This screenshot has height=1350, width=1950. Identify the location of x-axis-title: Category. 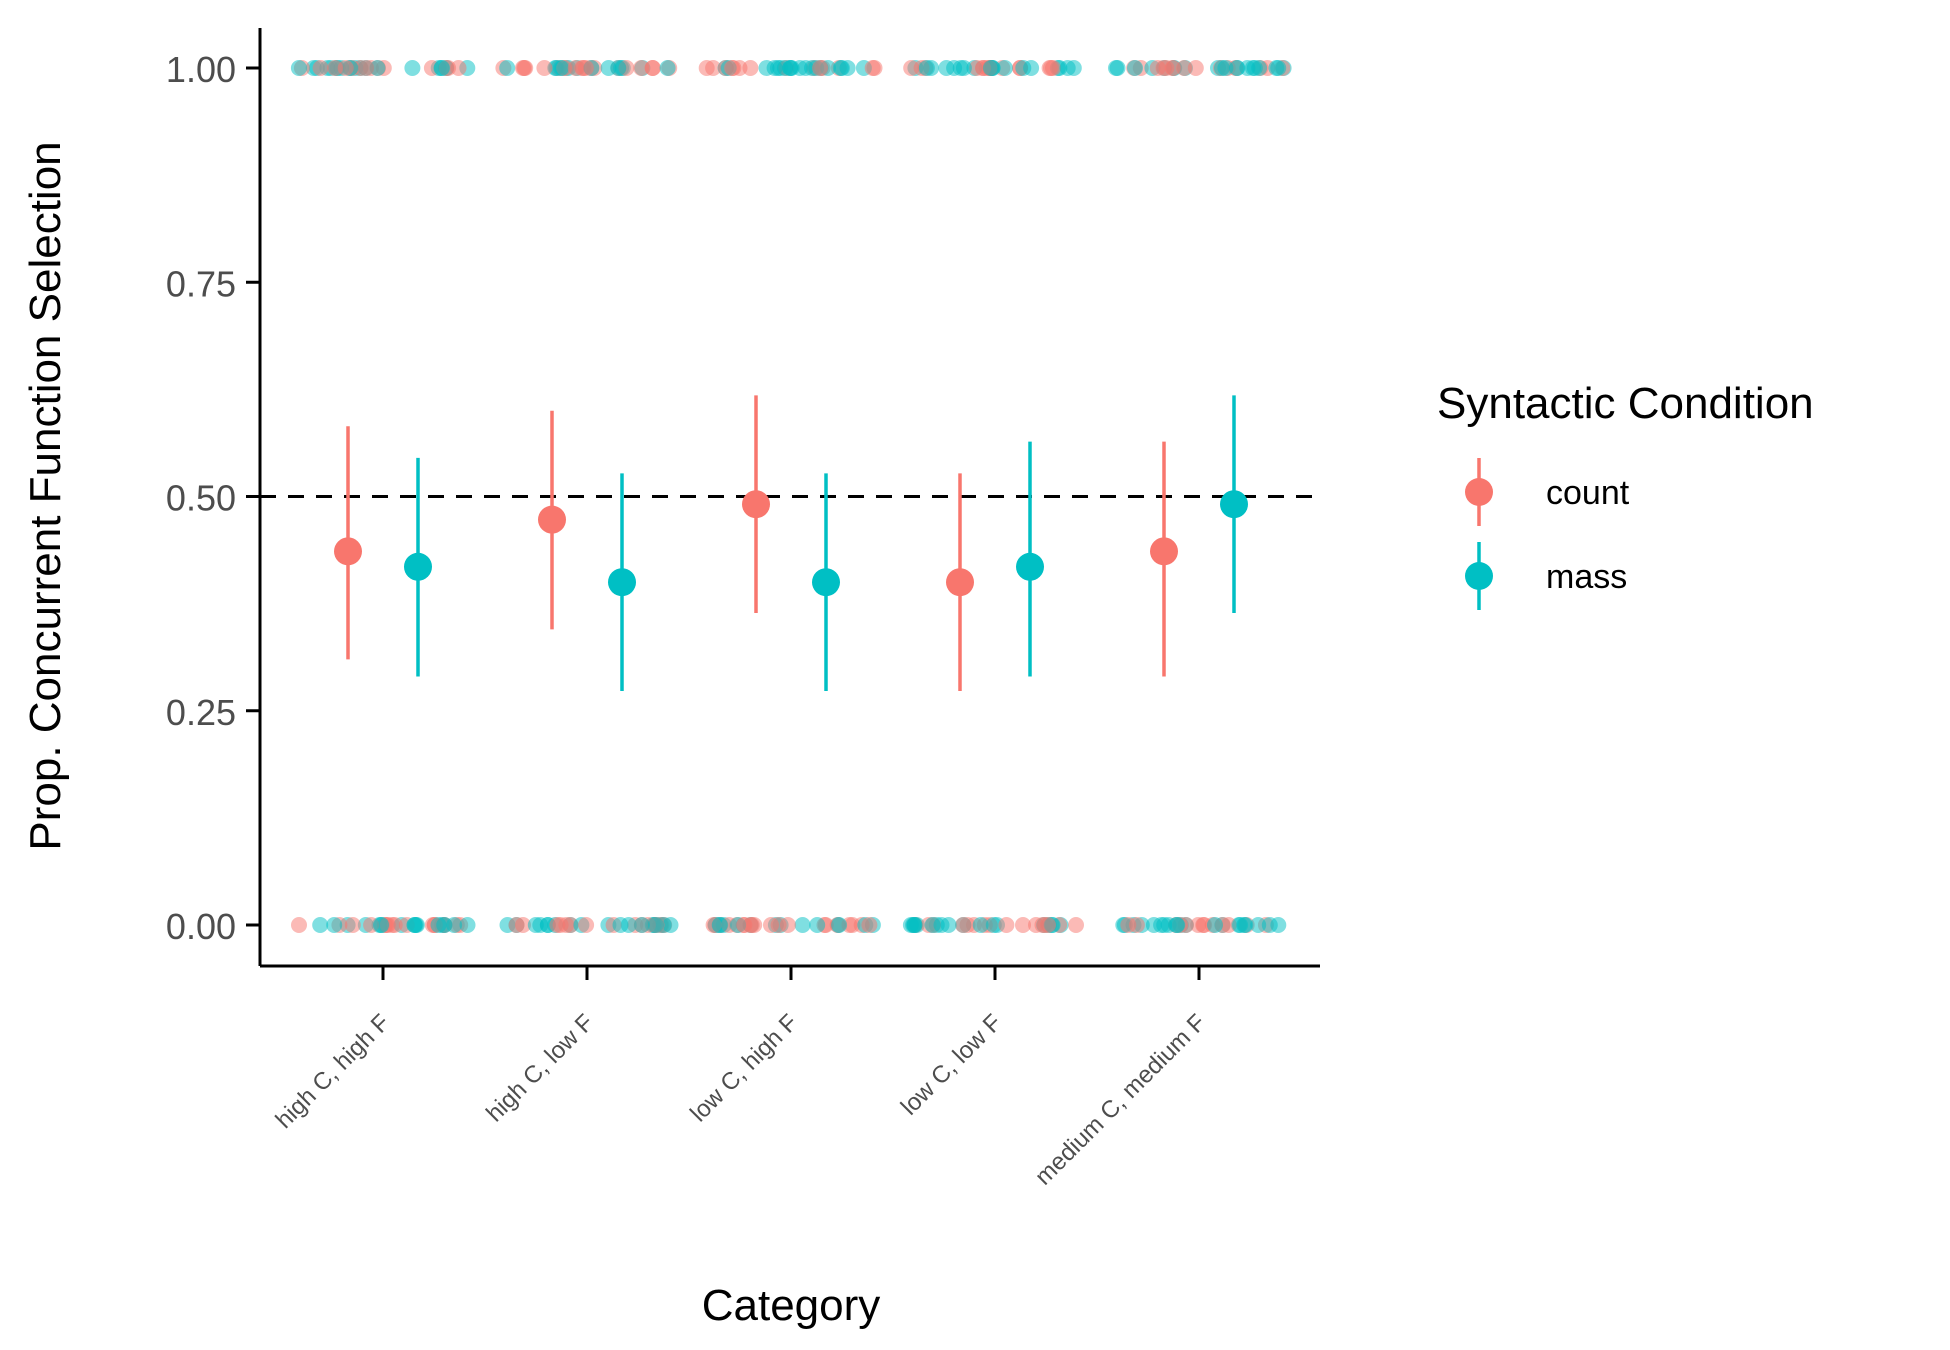
(791, 1305).